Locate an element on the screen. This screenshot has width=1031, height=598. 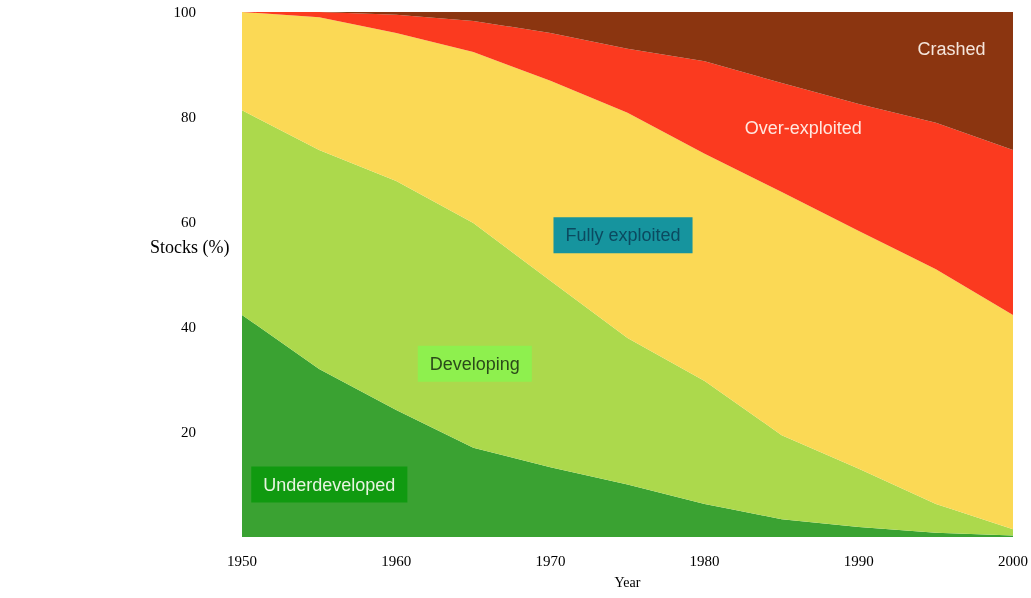
series-label: Fully exploited is located at coordinates (623, 235).